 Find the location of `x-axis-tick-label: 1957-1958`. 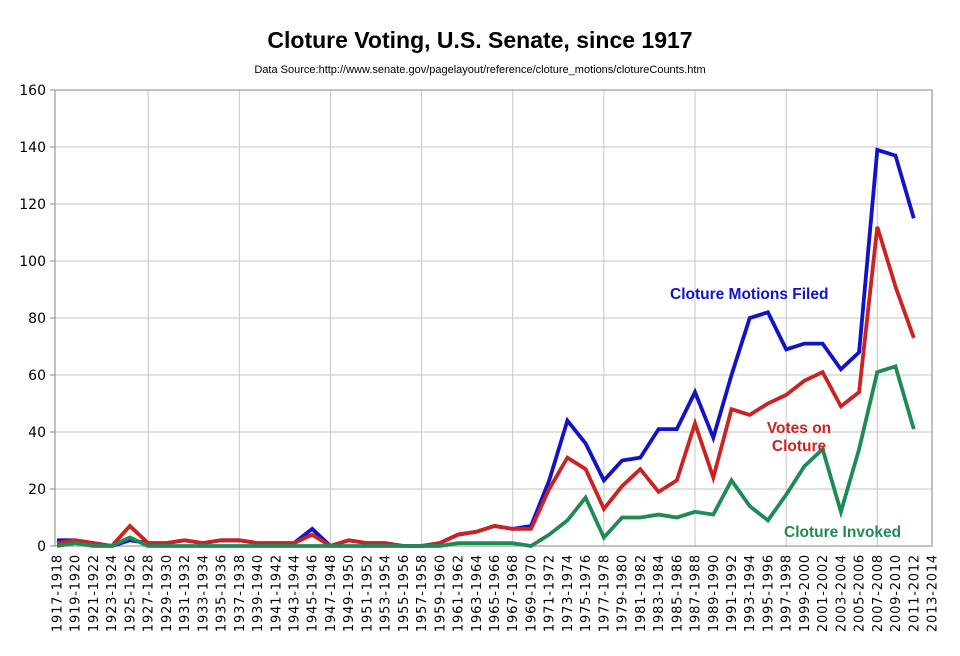

x-axis-tick-label: 1957-1958 is located at coordinates (422, 593).